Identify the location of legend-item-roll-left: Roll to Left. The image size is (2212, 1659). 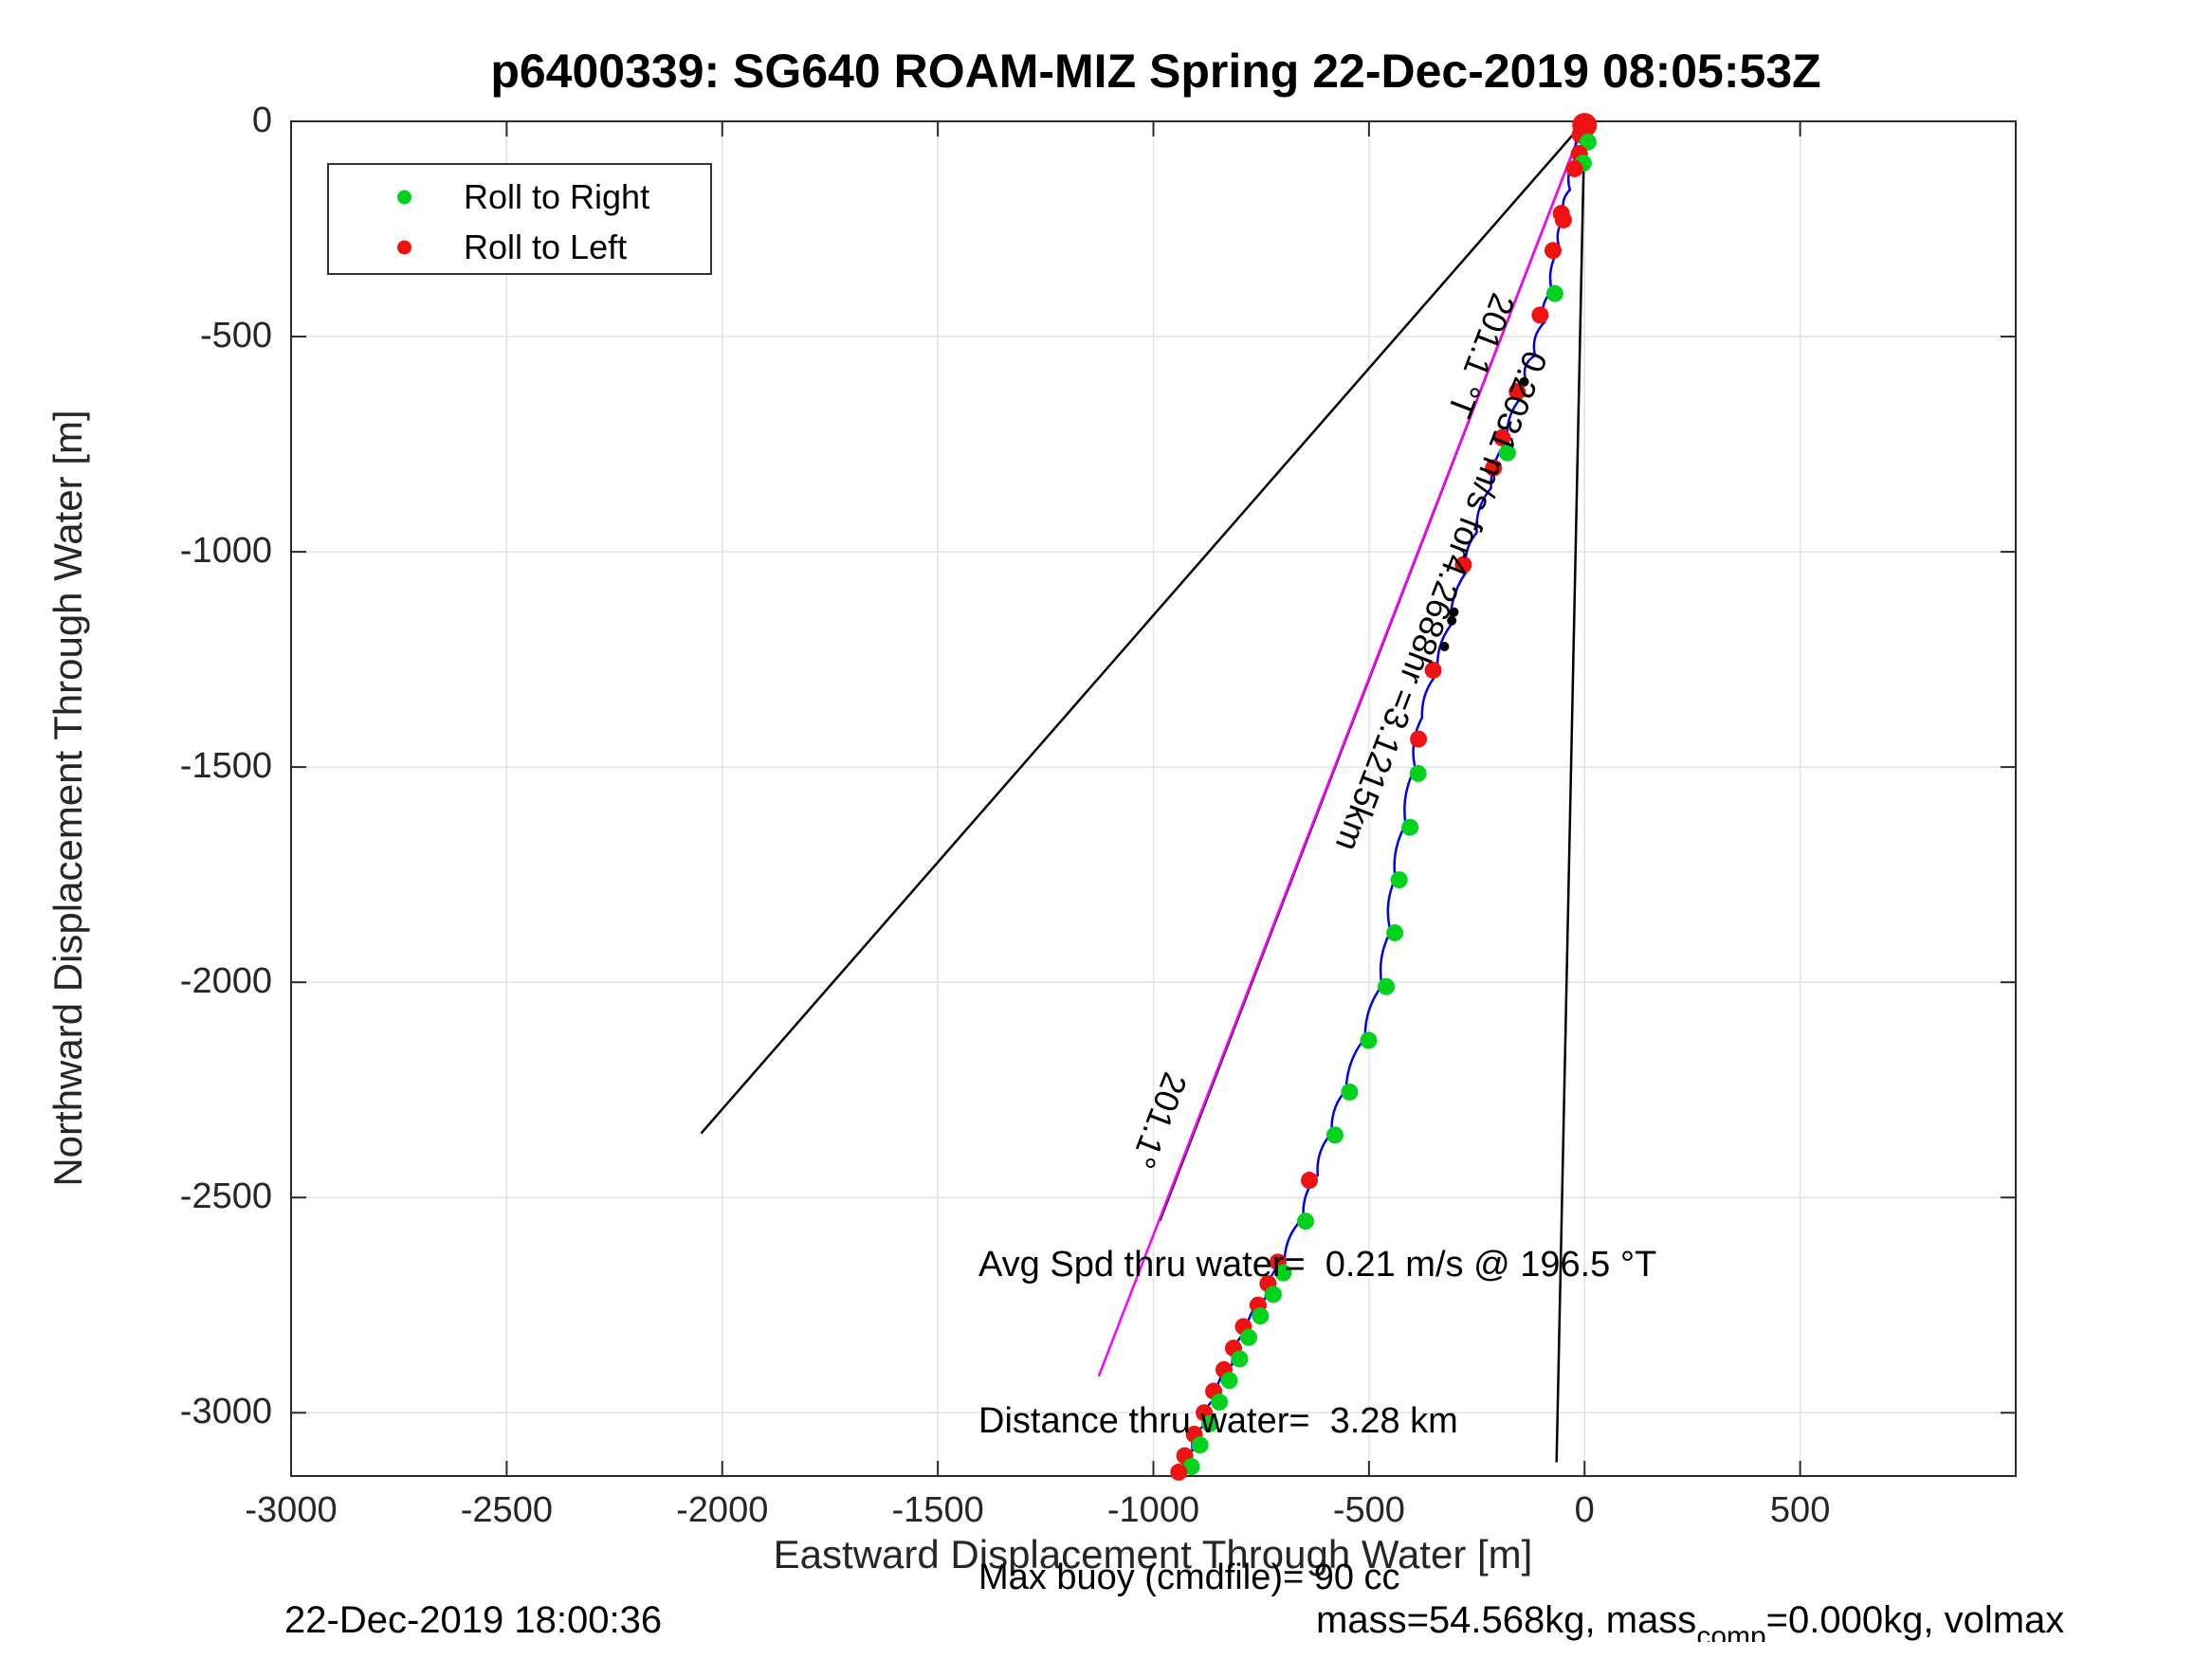
(519, 247).